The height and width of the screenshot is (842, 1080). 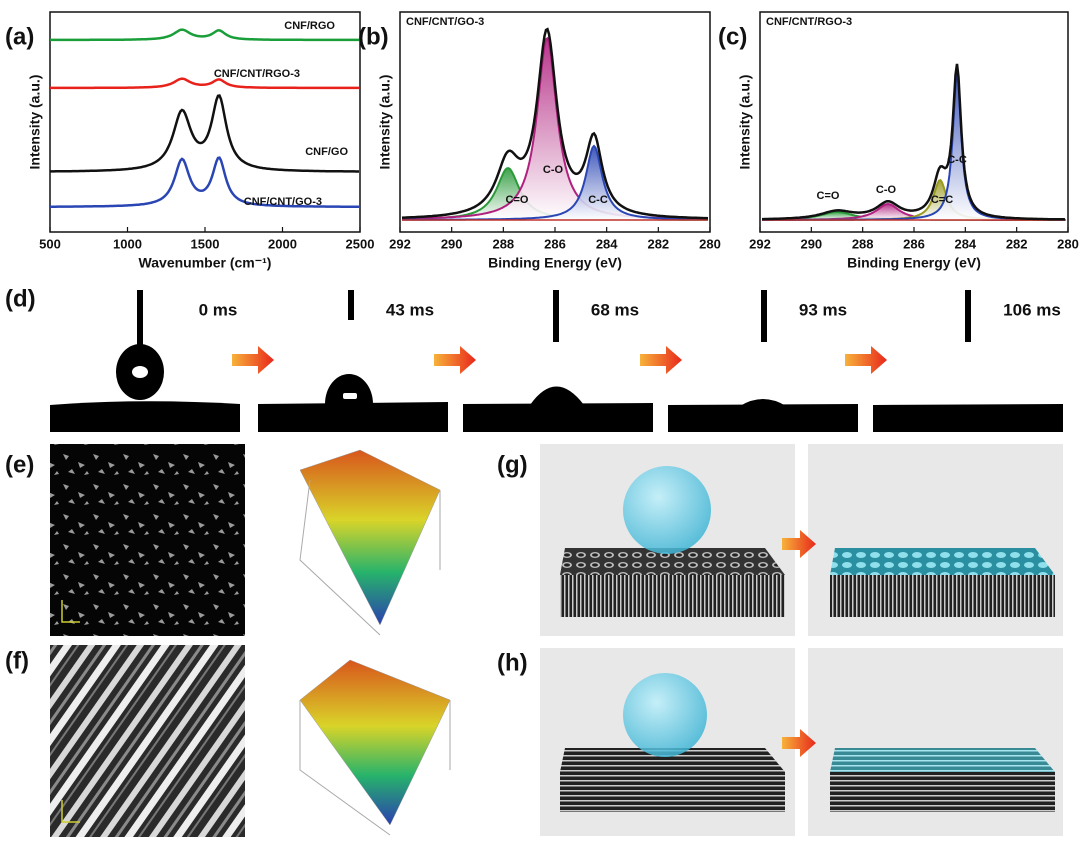 What do you see at coordinates (732, 36) in the screenshot?
I see `panel-label: (c)` at bounding box center [732, 36].